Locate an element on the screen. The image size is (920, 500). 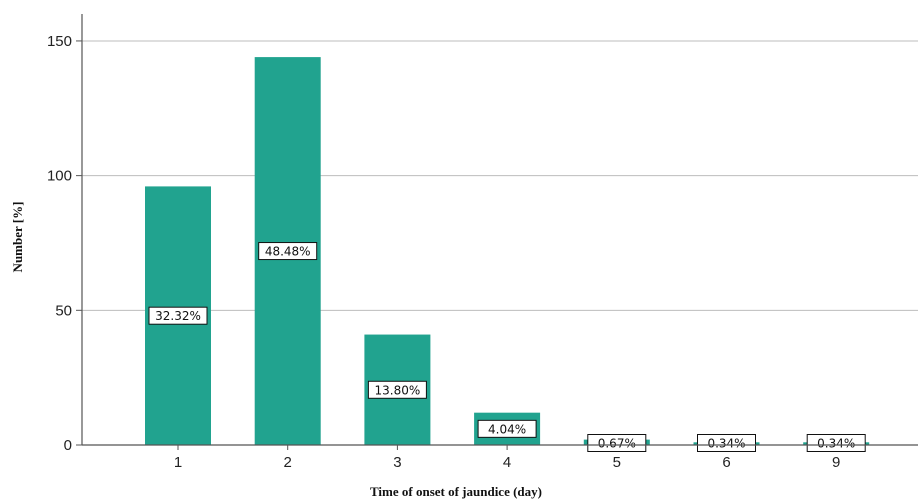
x-tick-label: 3 is located at coordinates (397, 462).